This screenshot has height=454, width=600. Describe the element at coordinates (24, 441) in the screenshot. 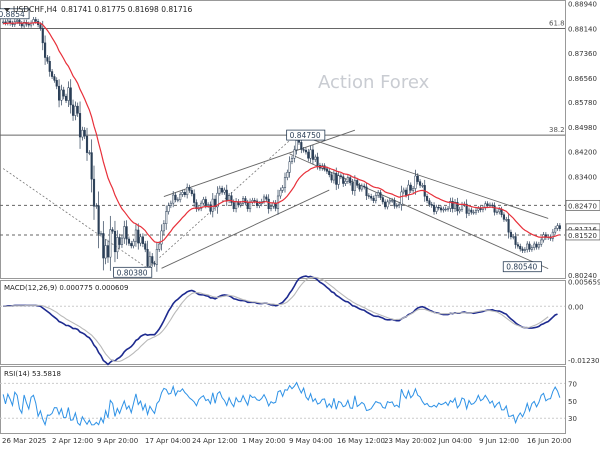

I see `time-tick-label: 26 Mar 2025` at that location.